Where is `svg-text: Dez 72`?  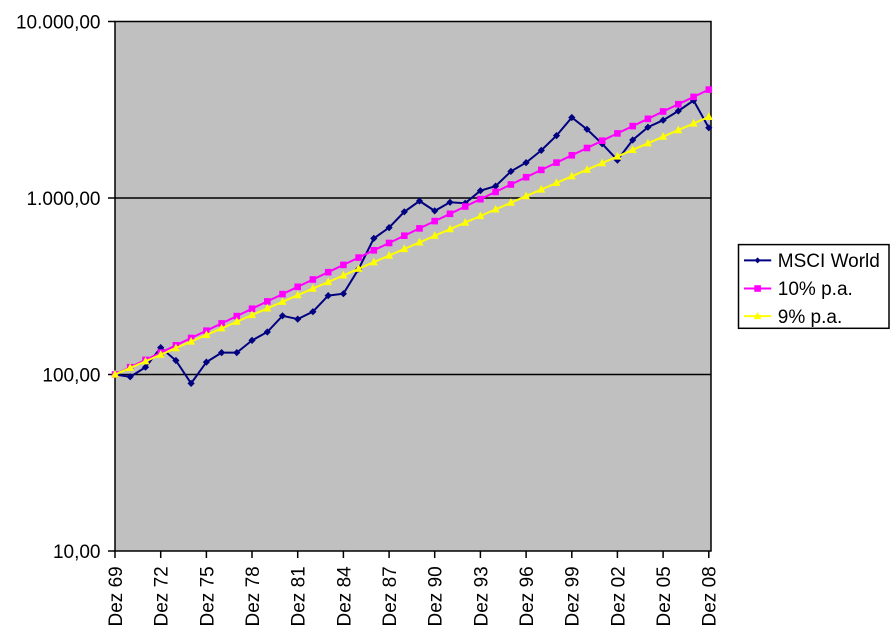
svg-text: Dez 72 is located at coordinates (162, 596).